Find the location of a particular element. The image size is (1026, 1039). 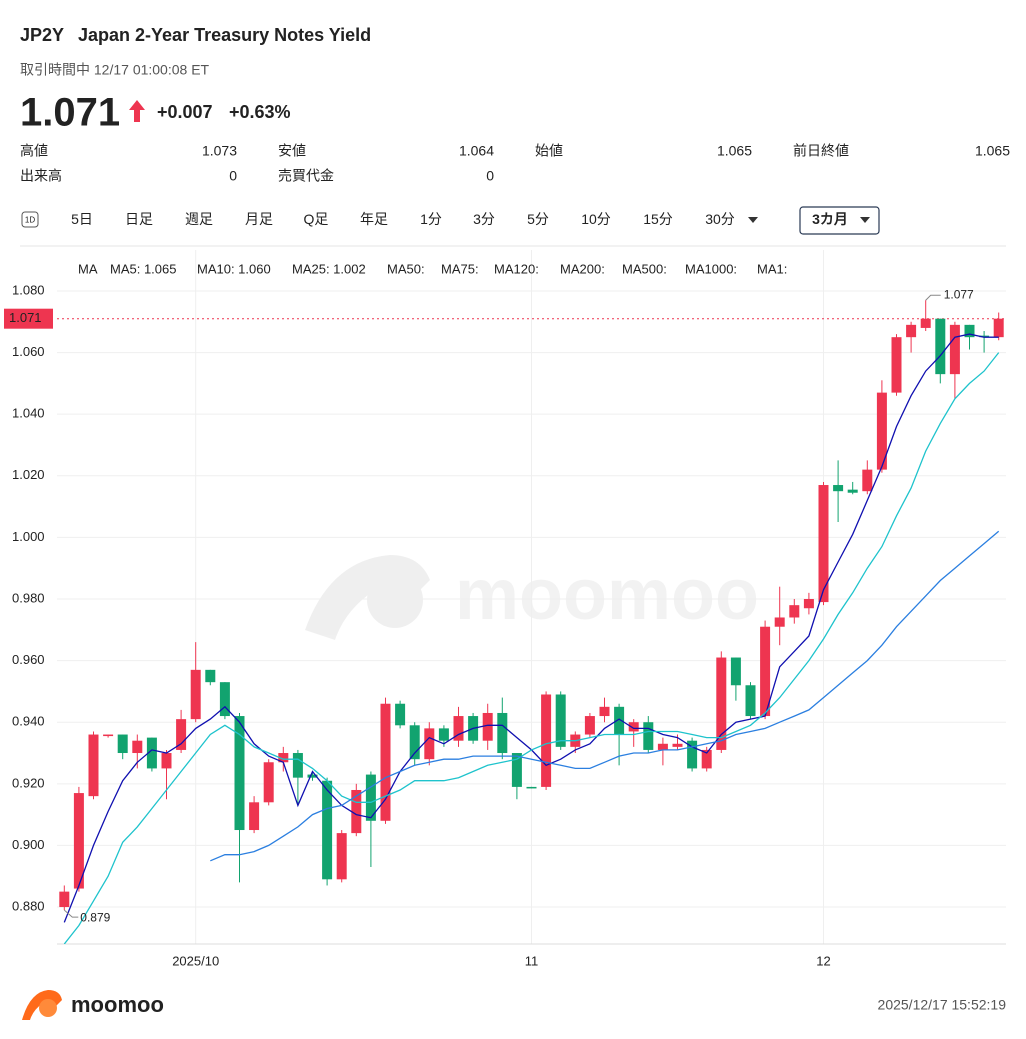

tab: 1D is located at coordinates (30, 219).